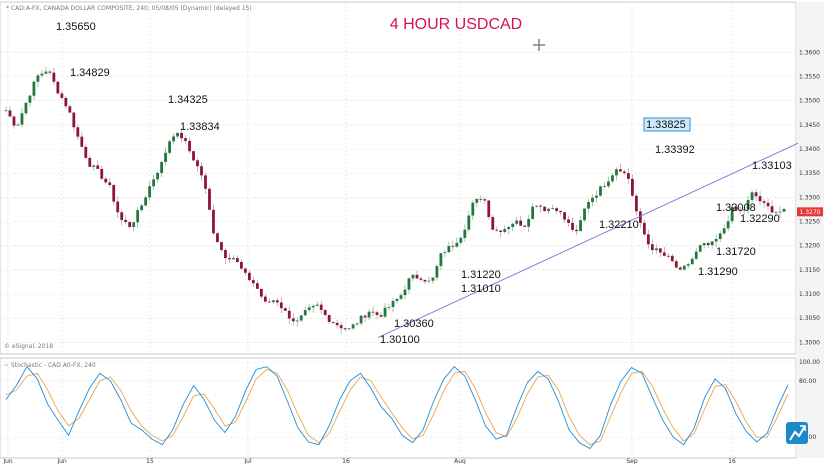  I want to click on y-tick-label: 1.3450, so click(809, 125).